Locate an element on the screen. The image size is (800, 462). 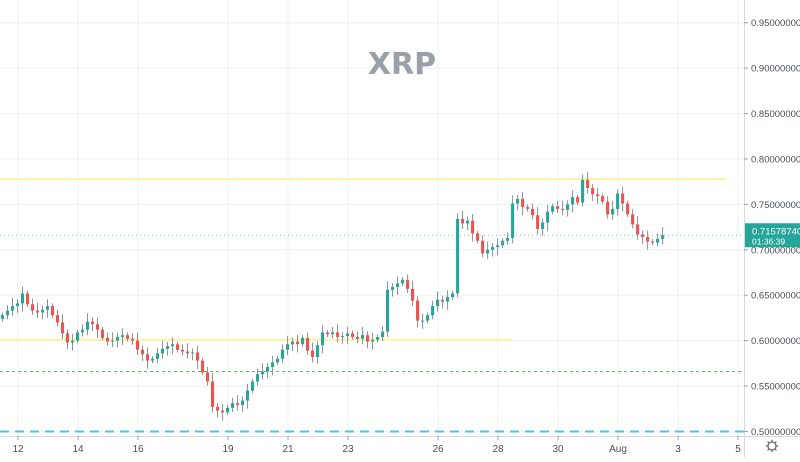
price-tick-label: 0.75000000 is located at coordinates (775, 205).